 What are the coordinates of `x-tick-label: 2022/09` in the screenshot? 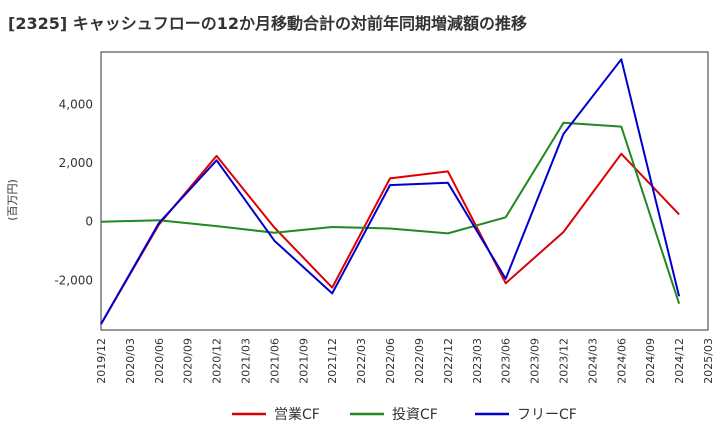 It's located at (419, 361).